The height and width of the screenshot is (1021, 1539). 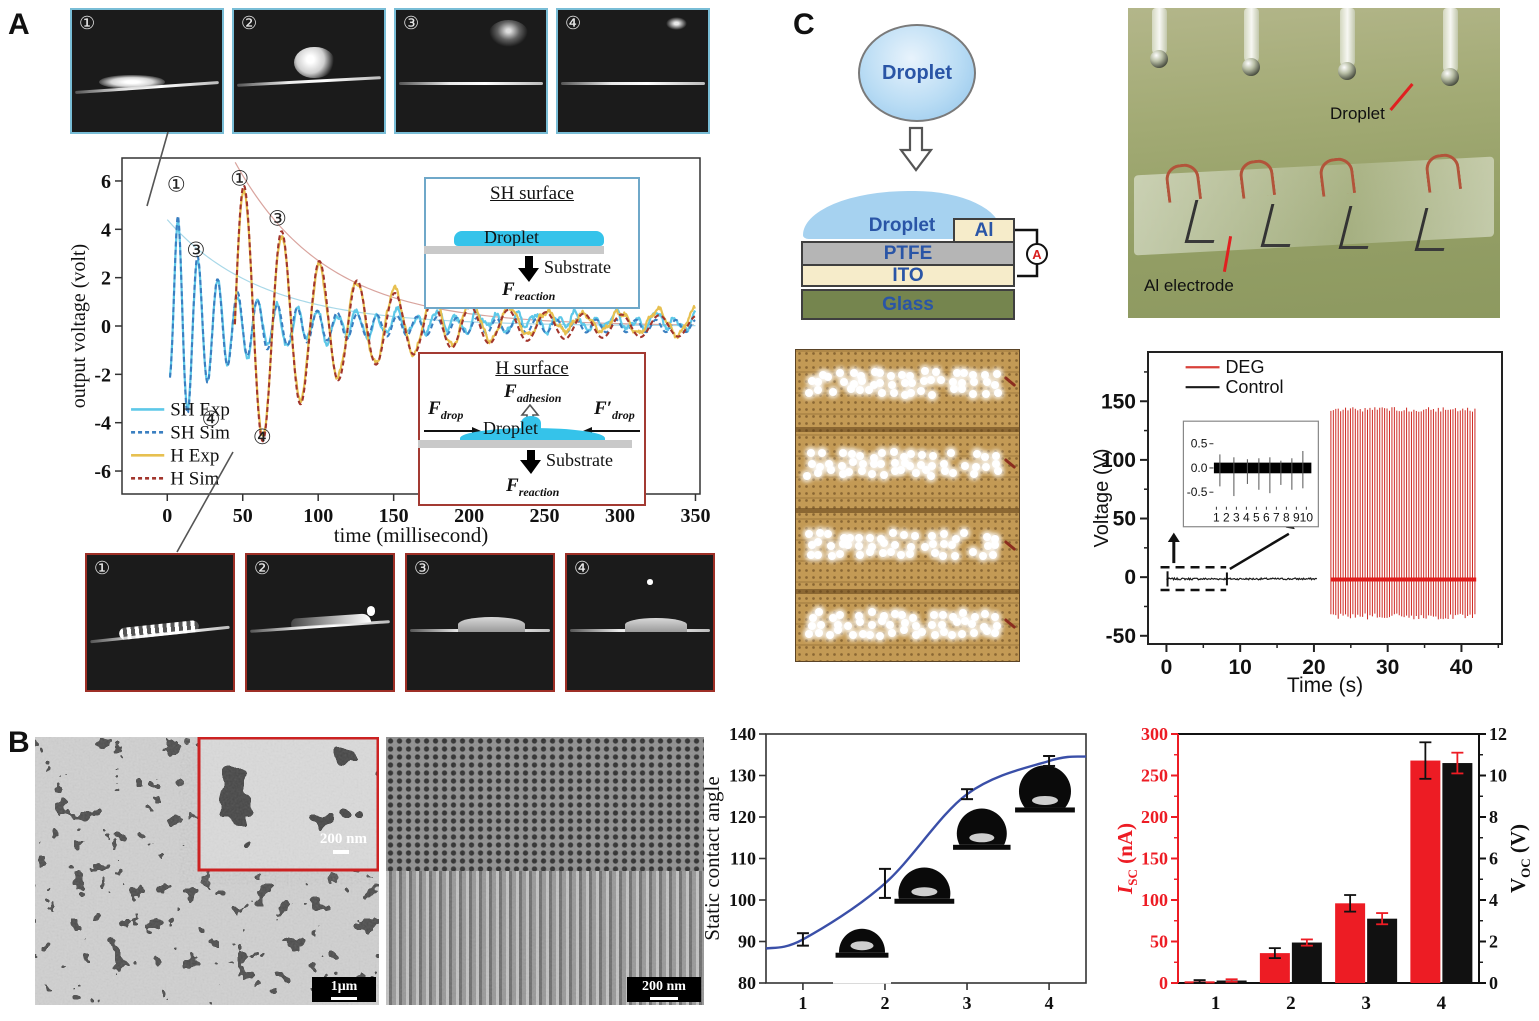 What do you see at coordinates (343, 839) in the screenshot?
I see `inset-scale-text: 200 nm` at bounding box center [343, 839].